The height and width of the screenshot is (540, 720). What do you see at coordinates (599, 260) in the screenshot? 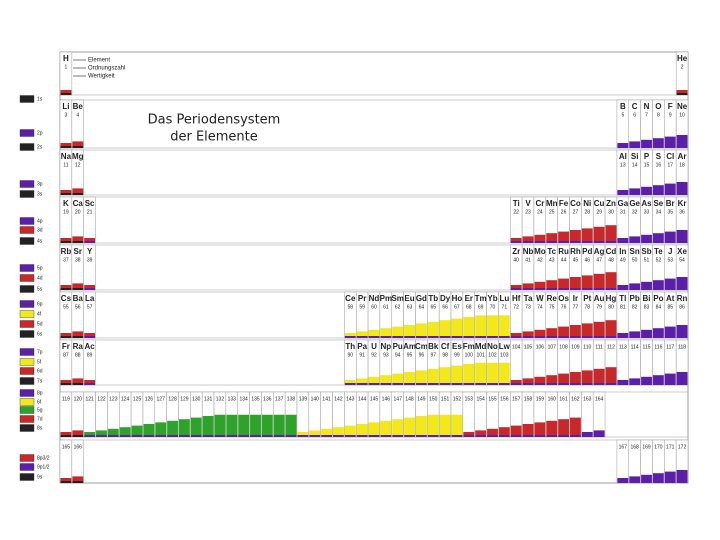
I see `atomic-number: 47` at bounding box center [599, 260].